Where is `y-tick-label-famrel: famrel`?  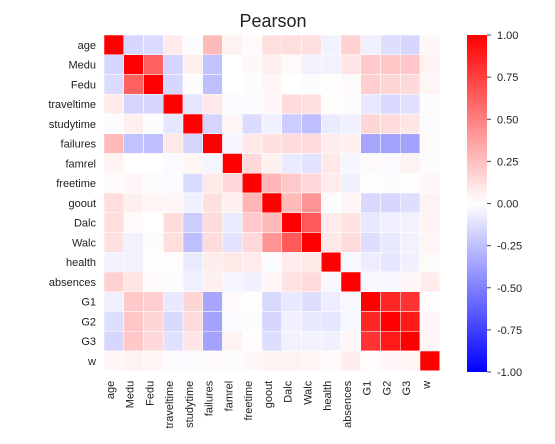
y-tick-label-famrel: famrel is located at coordinates (80, 164).